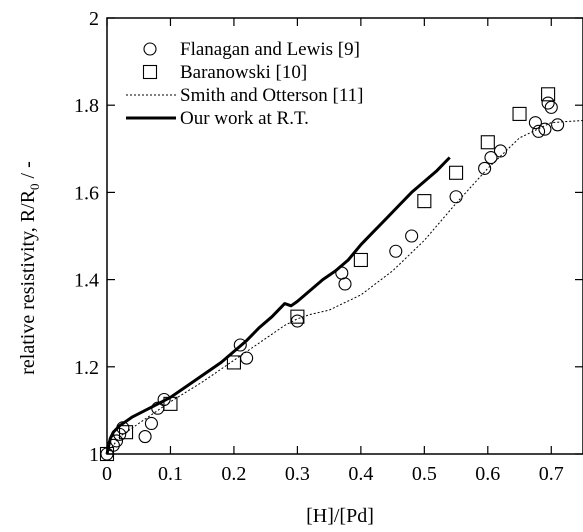  Describe the element at coordinates (86, 281) in the screenshot. I see `y-tick-label: 1.4` at that location.